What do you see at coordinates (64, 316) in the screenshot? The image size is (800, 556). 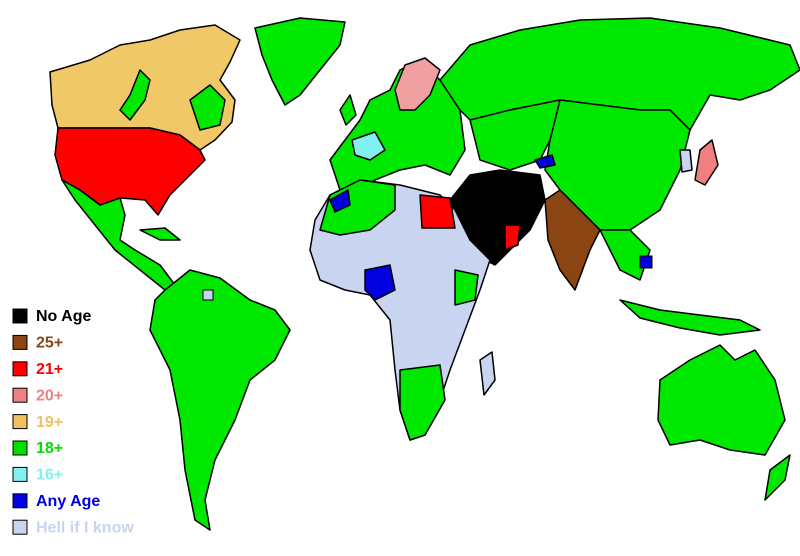 I see `legend-label: No Age` at bounding box center [64, 316].